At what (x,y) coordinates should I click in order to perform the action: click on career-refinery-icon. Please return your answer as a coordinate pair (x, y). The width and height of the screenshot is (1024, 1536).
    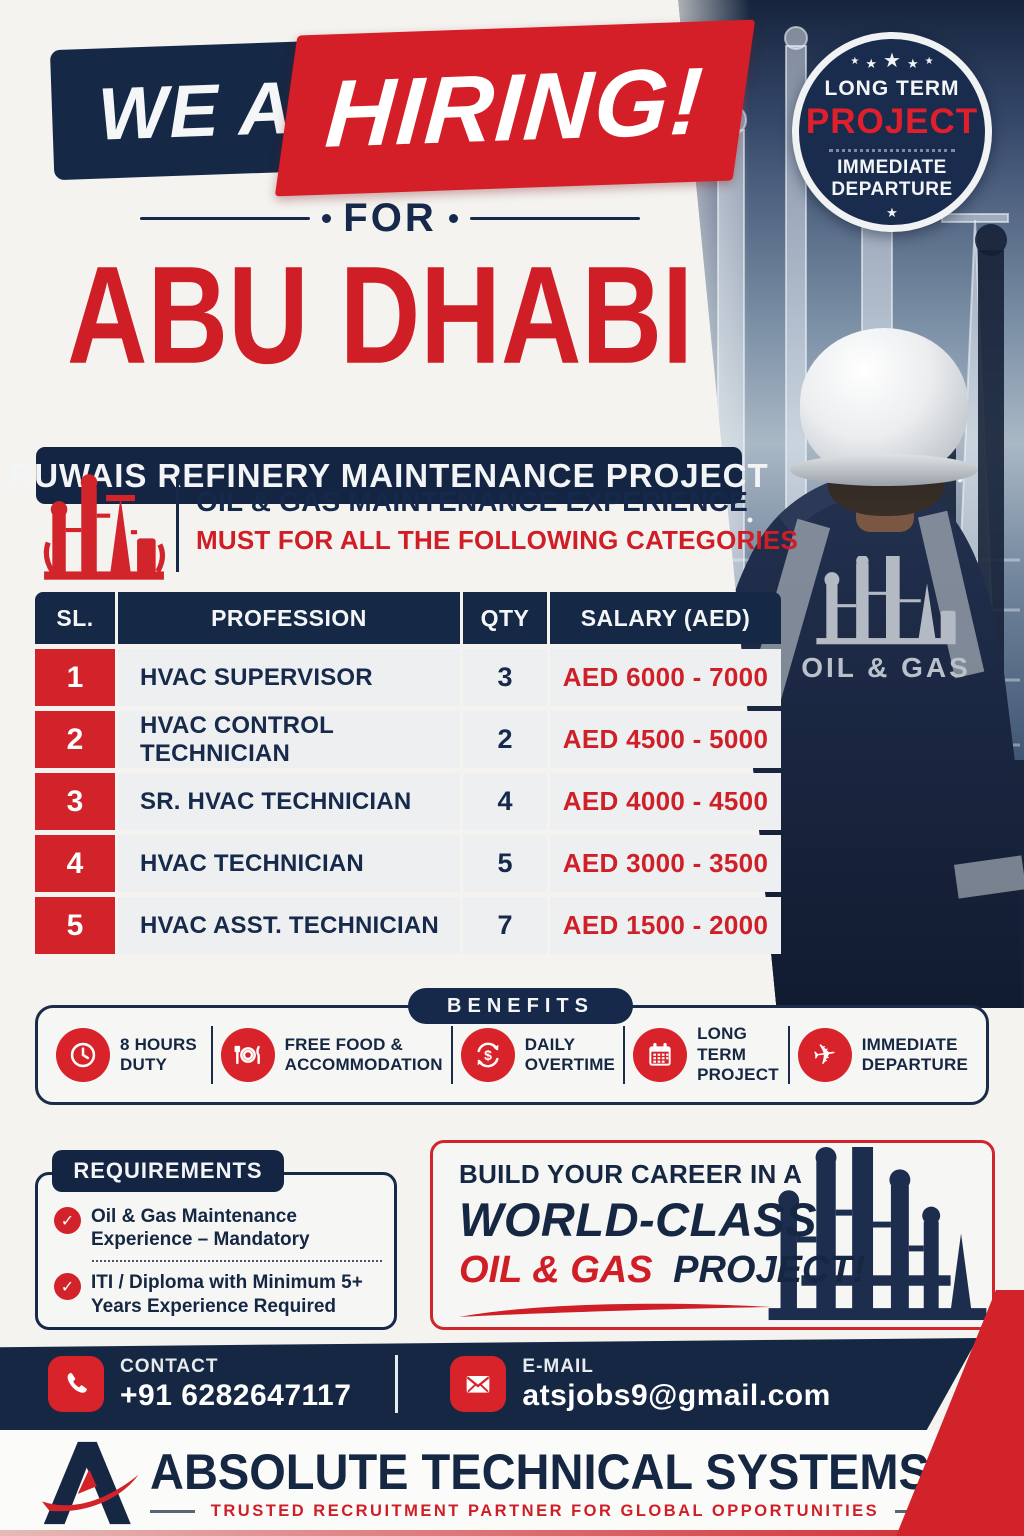
    Looking at the image, I should click on (877, 1234).